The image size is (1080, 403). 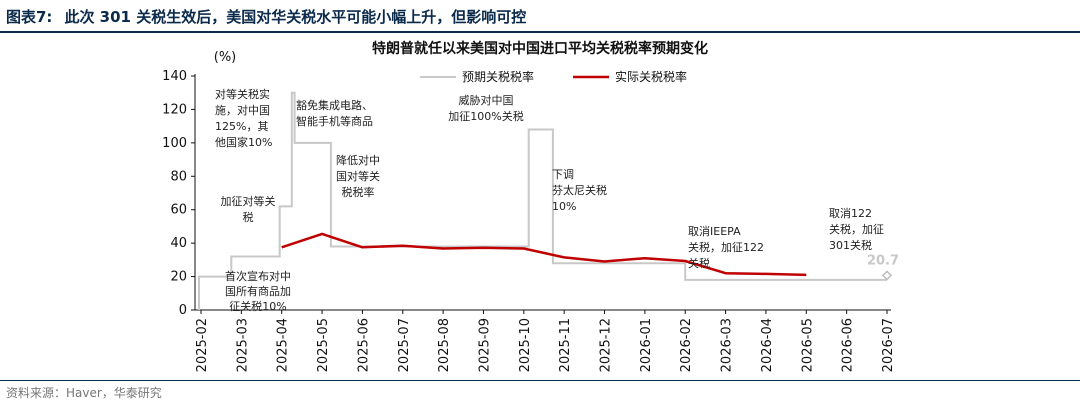 What do you see at coordinates (178, 210) in the screenshot?
I see `y-tick-label: 60` at bounding box center [178, 210].